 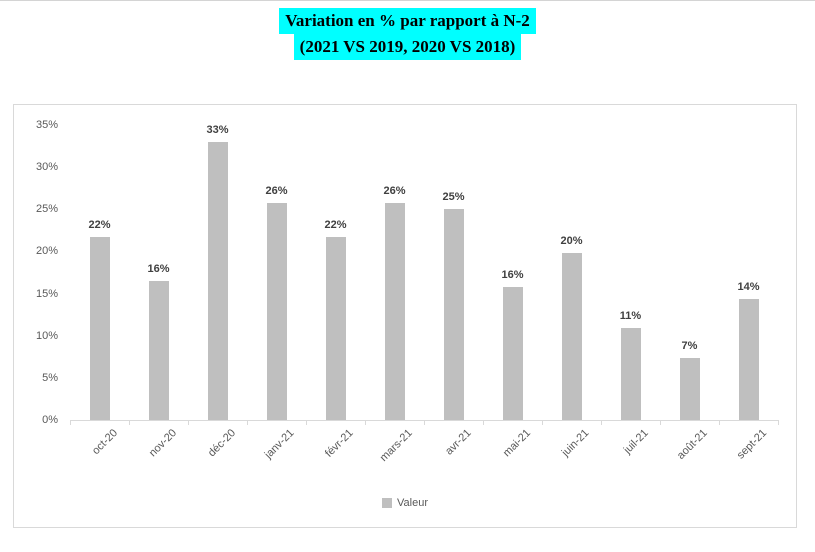 What do you see at coordinates (751, 444) in the screenshot?
I see `x-label-sept-21: sept-21` at bounding box center [751, 444].